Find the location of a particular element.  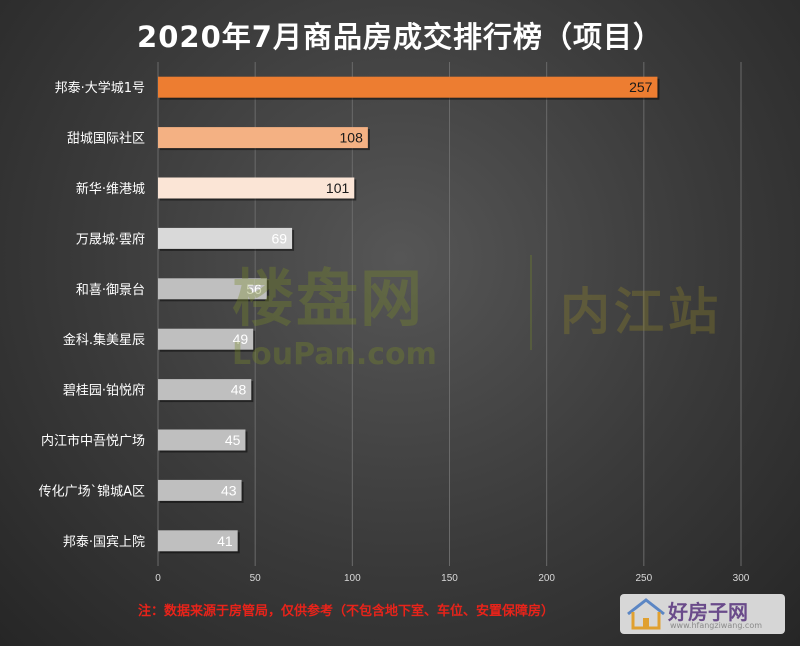

x-tick-label: 0 is located at coordinates (158, 578).